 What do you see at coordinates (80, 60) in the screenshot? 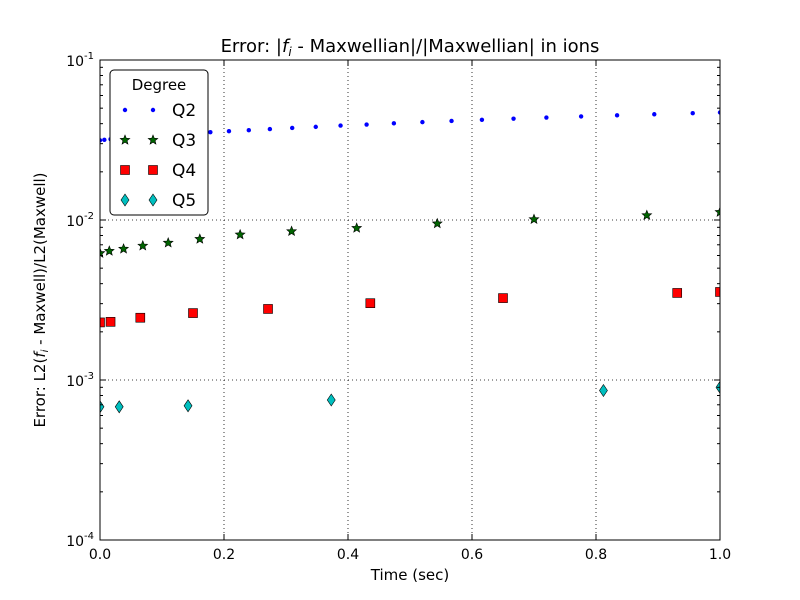
I see `y-tick-label: 10⁻¹` at bounding box center [80, 60].